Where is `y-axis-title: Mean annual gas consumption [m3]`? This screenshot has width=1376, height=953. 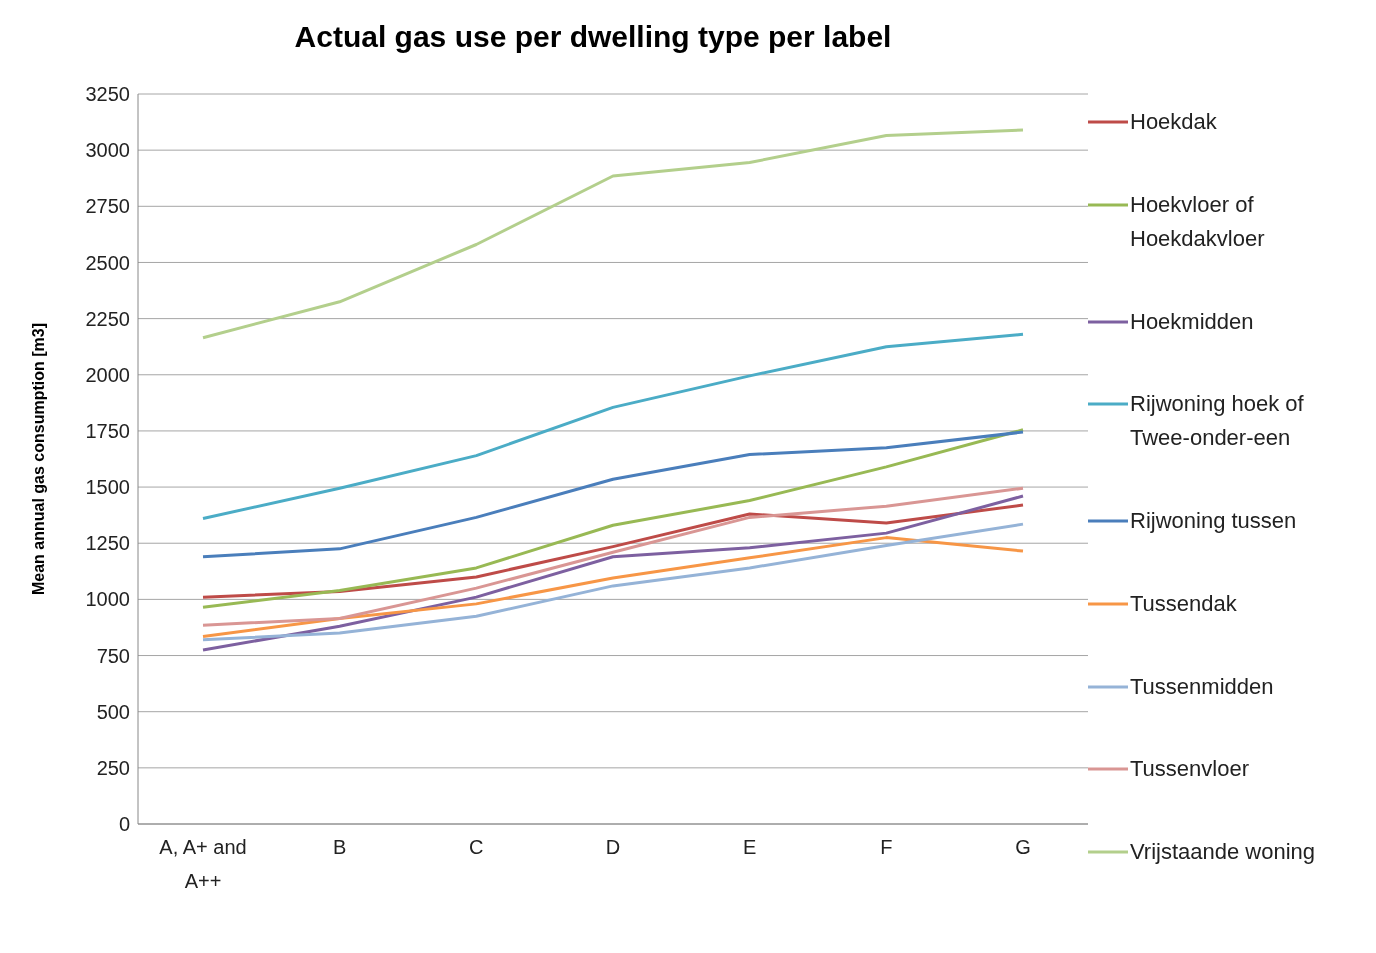
y-axis-title: Mean annual gas consumption [m3] is located at coordinates (38, 459).